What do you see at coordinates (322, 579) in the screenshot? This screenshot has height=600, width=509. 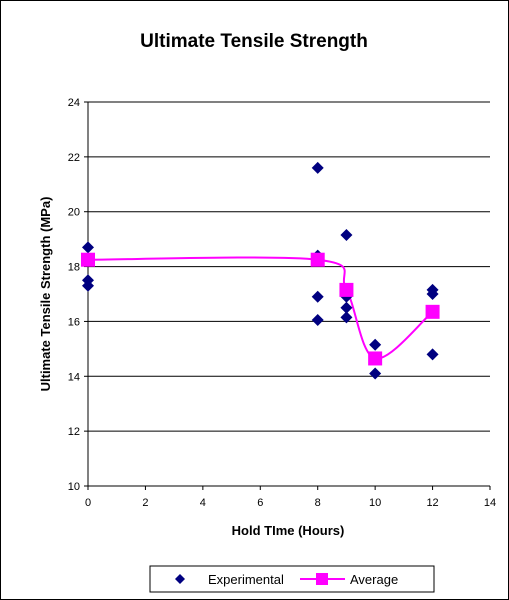 I see `legend-average-marker` at bounding box center [322, 579].